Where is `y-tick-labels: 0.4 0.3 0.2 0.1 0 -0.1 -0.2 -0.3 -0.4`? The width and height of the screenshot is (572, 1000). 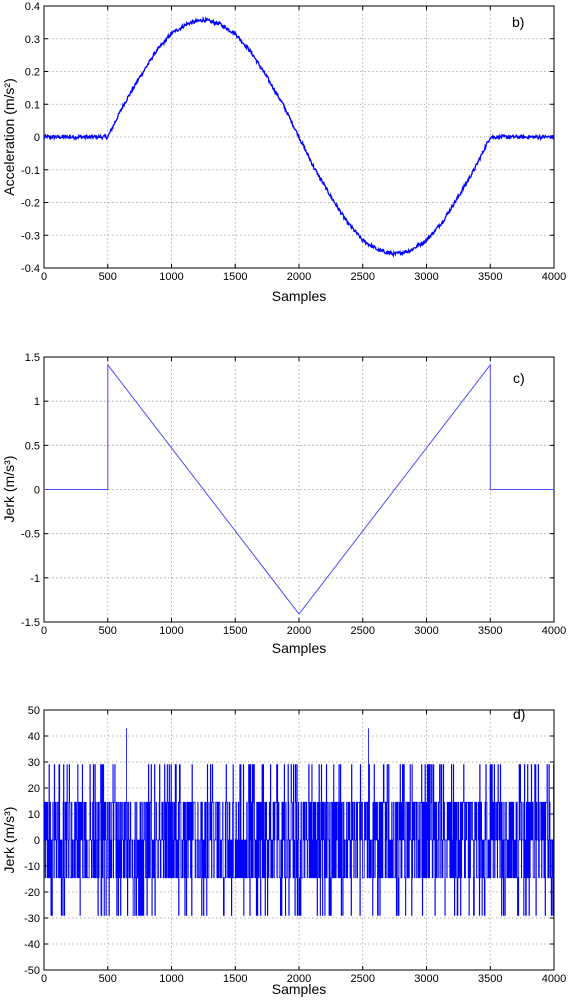
y-tick-labels: 0.4 0.3 0.2 0.1 0 -0.1 -0.2 -0.3 -0.4 is located at coordinates (30, 138).